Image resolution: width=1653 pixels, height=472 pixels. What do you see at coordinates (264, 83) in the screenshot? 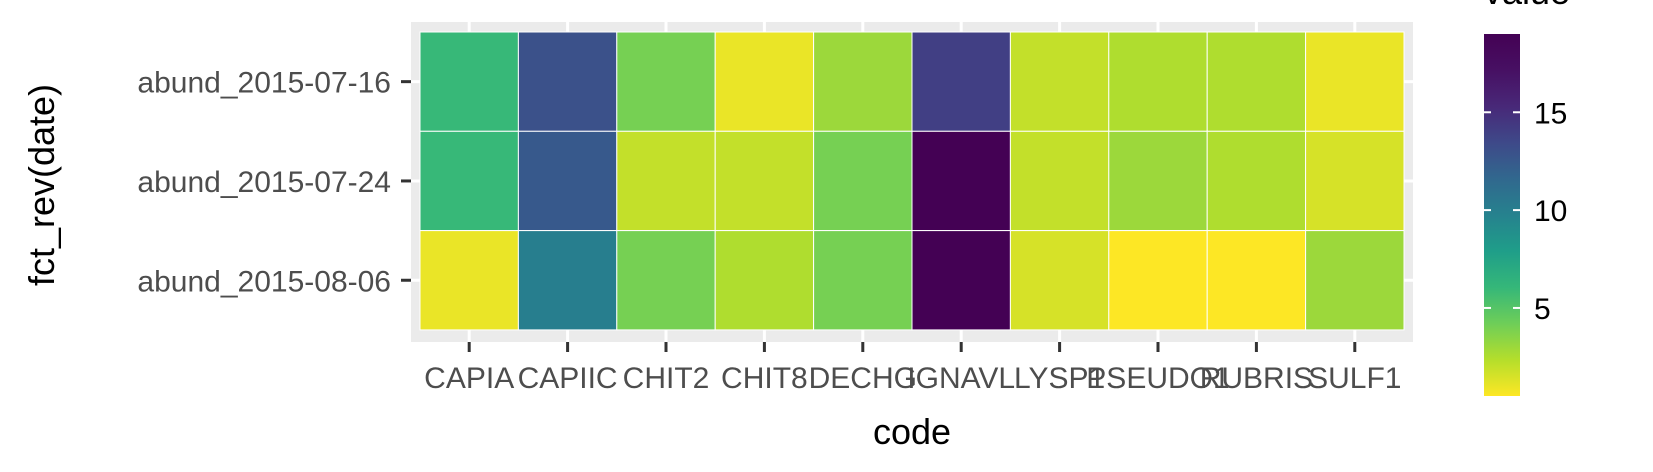
I see `y-tick-label: abund_2015-07-16` at bounding box center [264, 83].